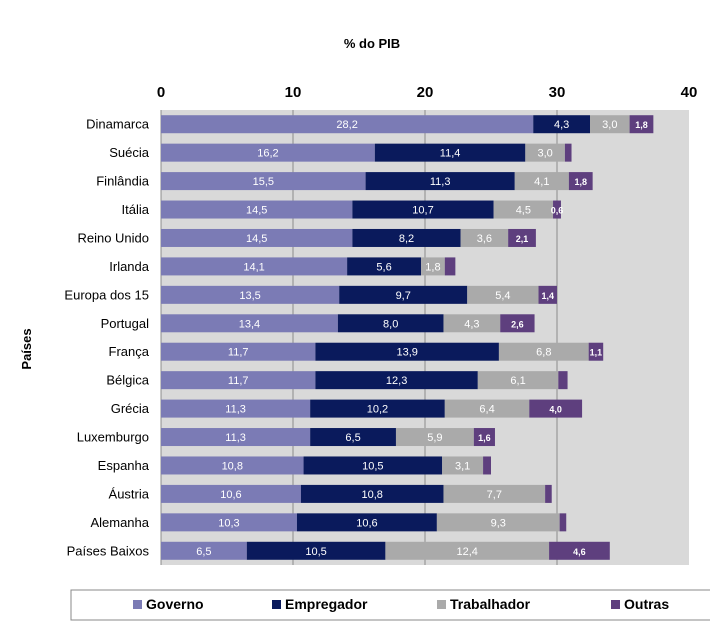 This screenshot has width=710, height=628. Describe the element at coordinates (124, 465) in the screenshot. I see `category-label: Espanha` at that location.